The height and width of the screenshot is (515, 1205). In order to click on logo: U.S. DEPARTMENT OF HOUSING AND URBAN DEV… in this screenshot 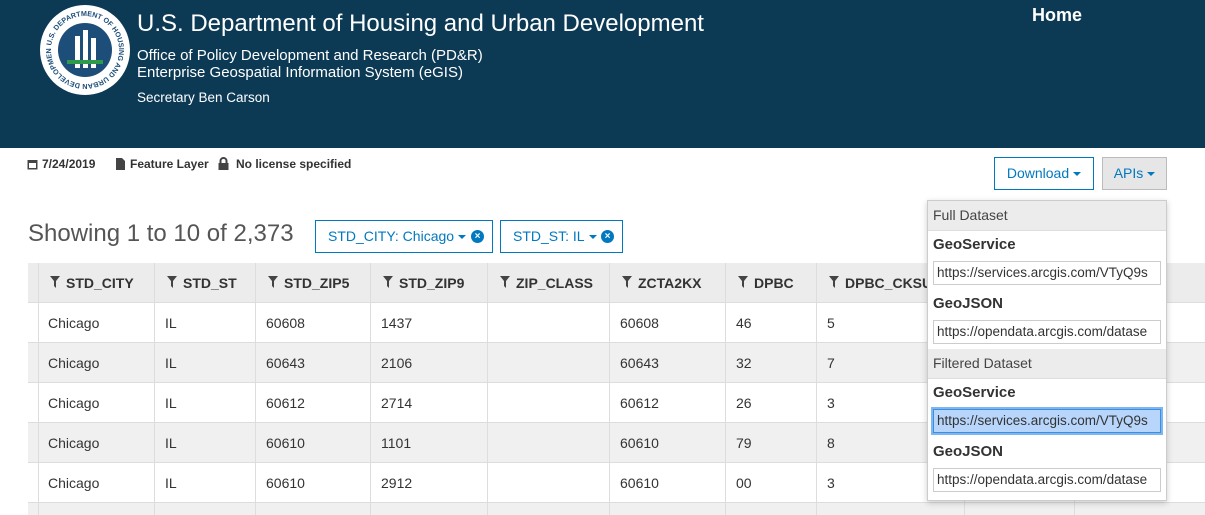, I will do `click(84, 49)`.